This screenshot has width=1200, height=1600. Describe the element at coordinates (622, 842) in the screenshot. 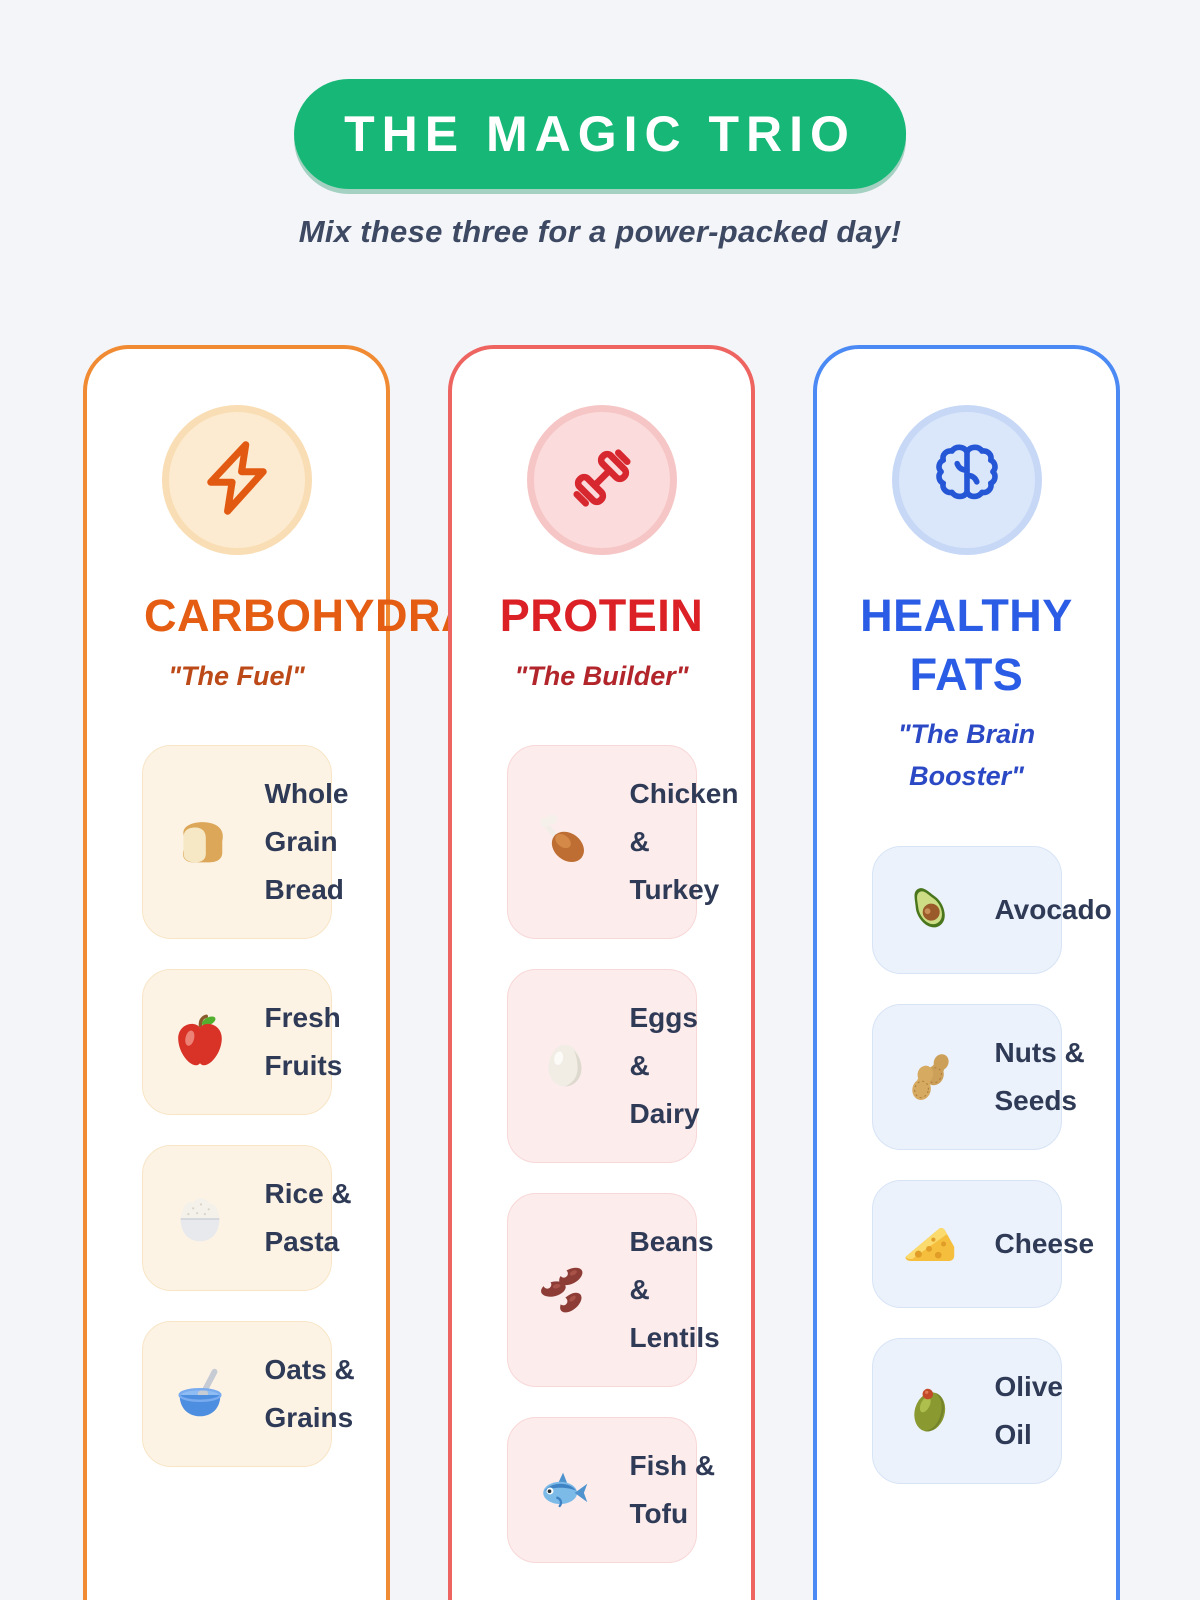

I see `food-item: Chicken & Turkey` at that location.